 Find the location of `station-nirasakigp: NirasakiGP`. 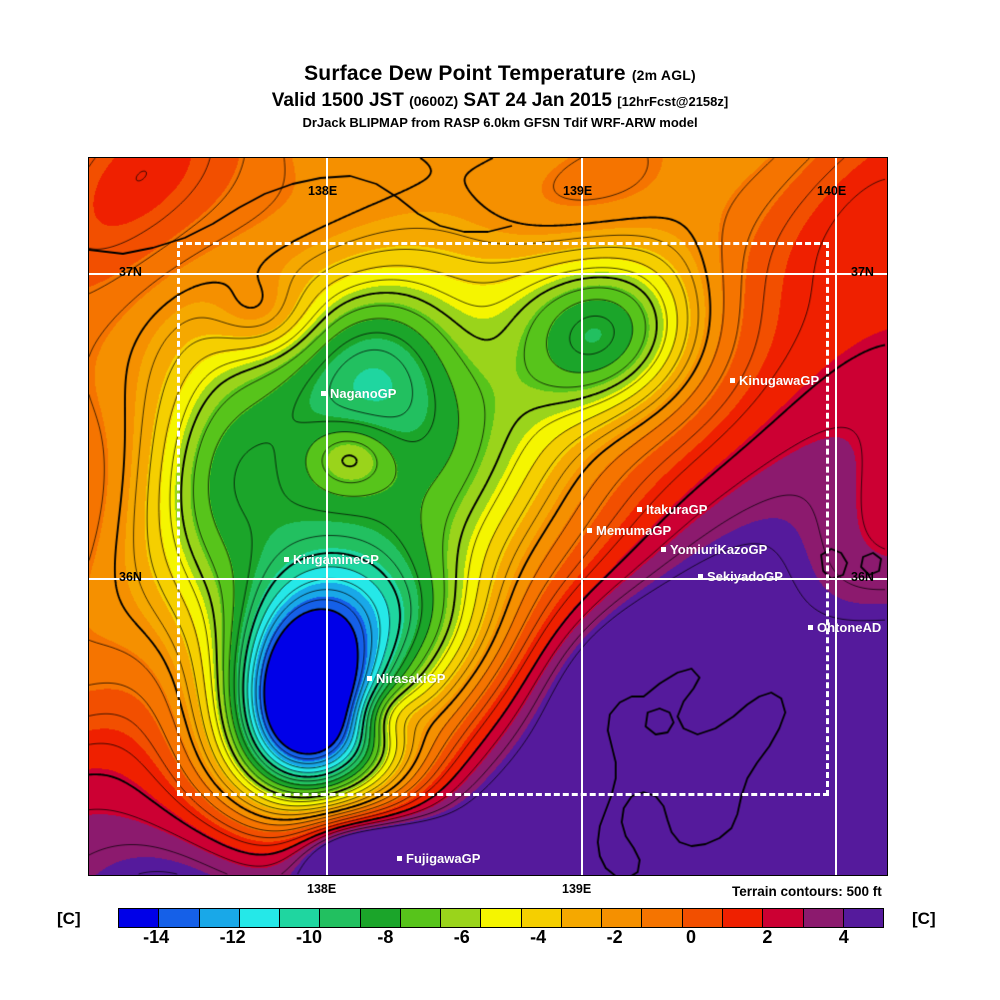

station-nirasakigp: NirasakiGP is located at coordinates (406, 679).